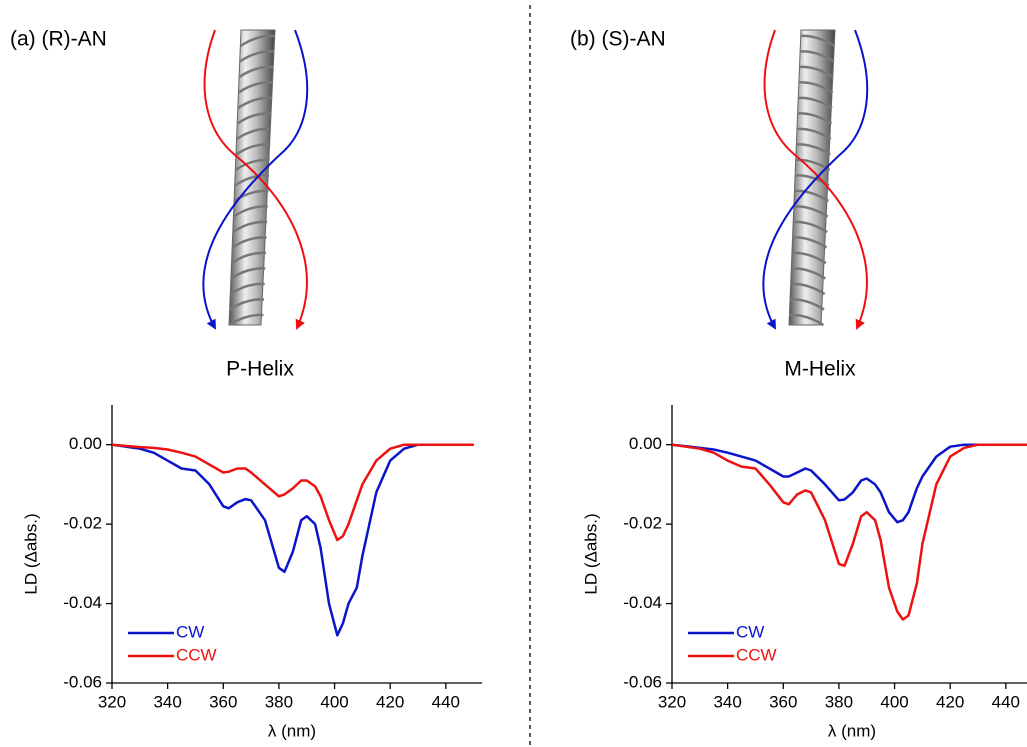 The height and width of the screenshot is (747, 1027). I want to click on helix-label: P-Helix, so click(260, 369).